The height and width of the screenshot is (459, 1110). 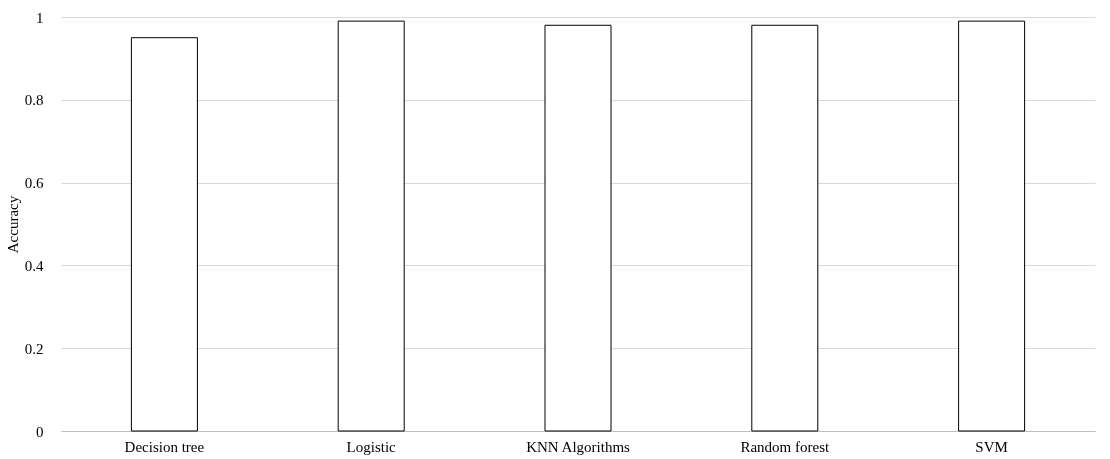 What do you see at coordinates (164, 446) in the screenshot?
I see `x-tick-label: Decision tree` at bounding box center [164, 446].